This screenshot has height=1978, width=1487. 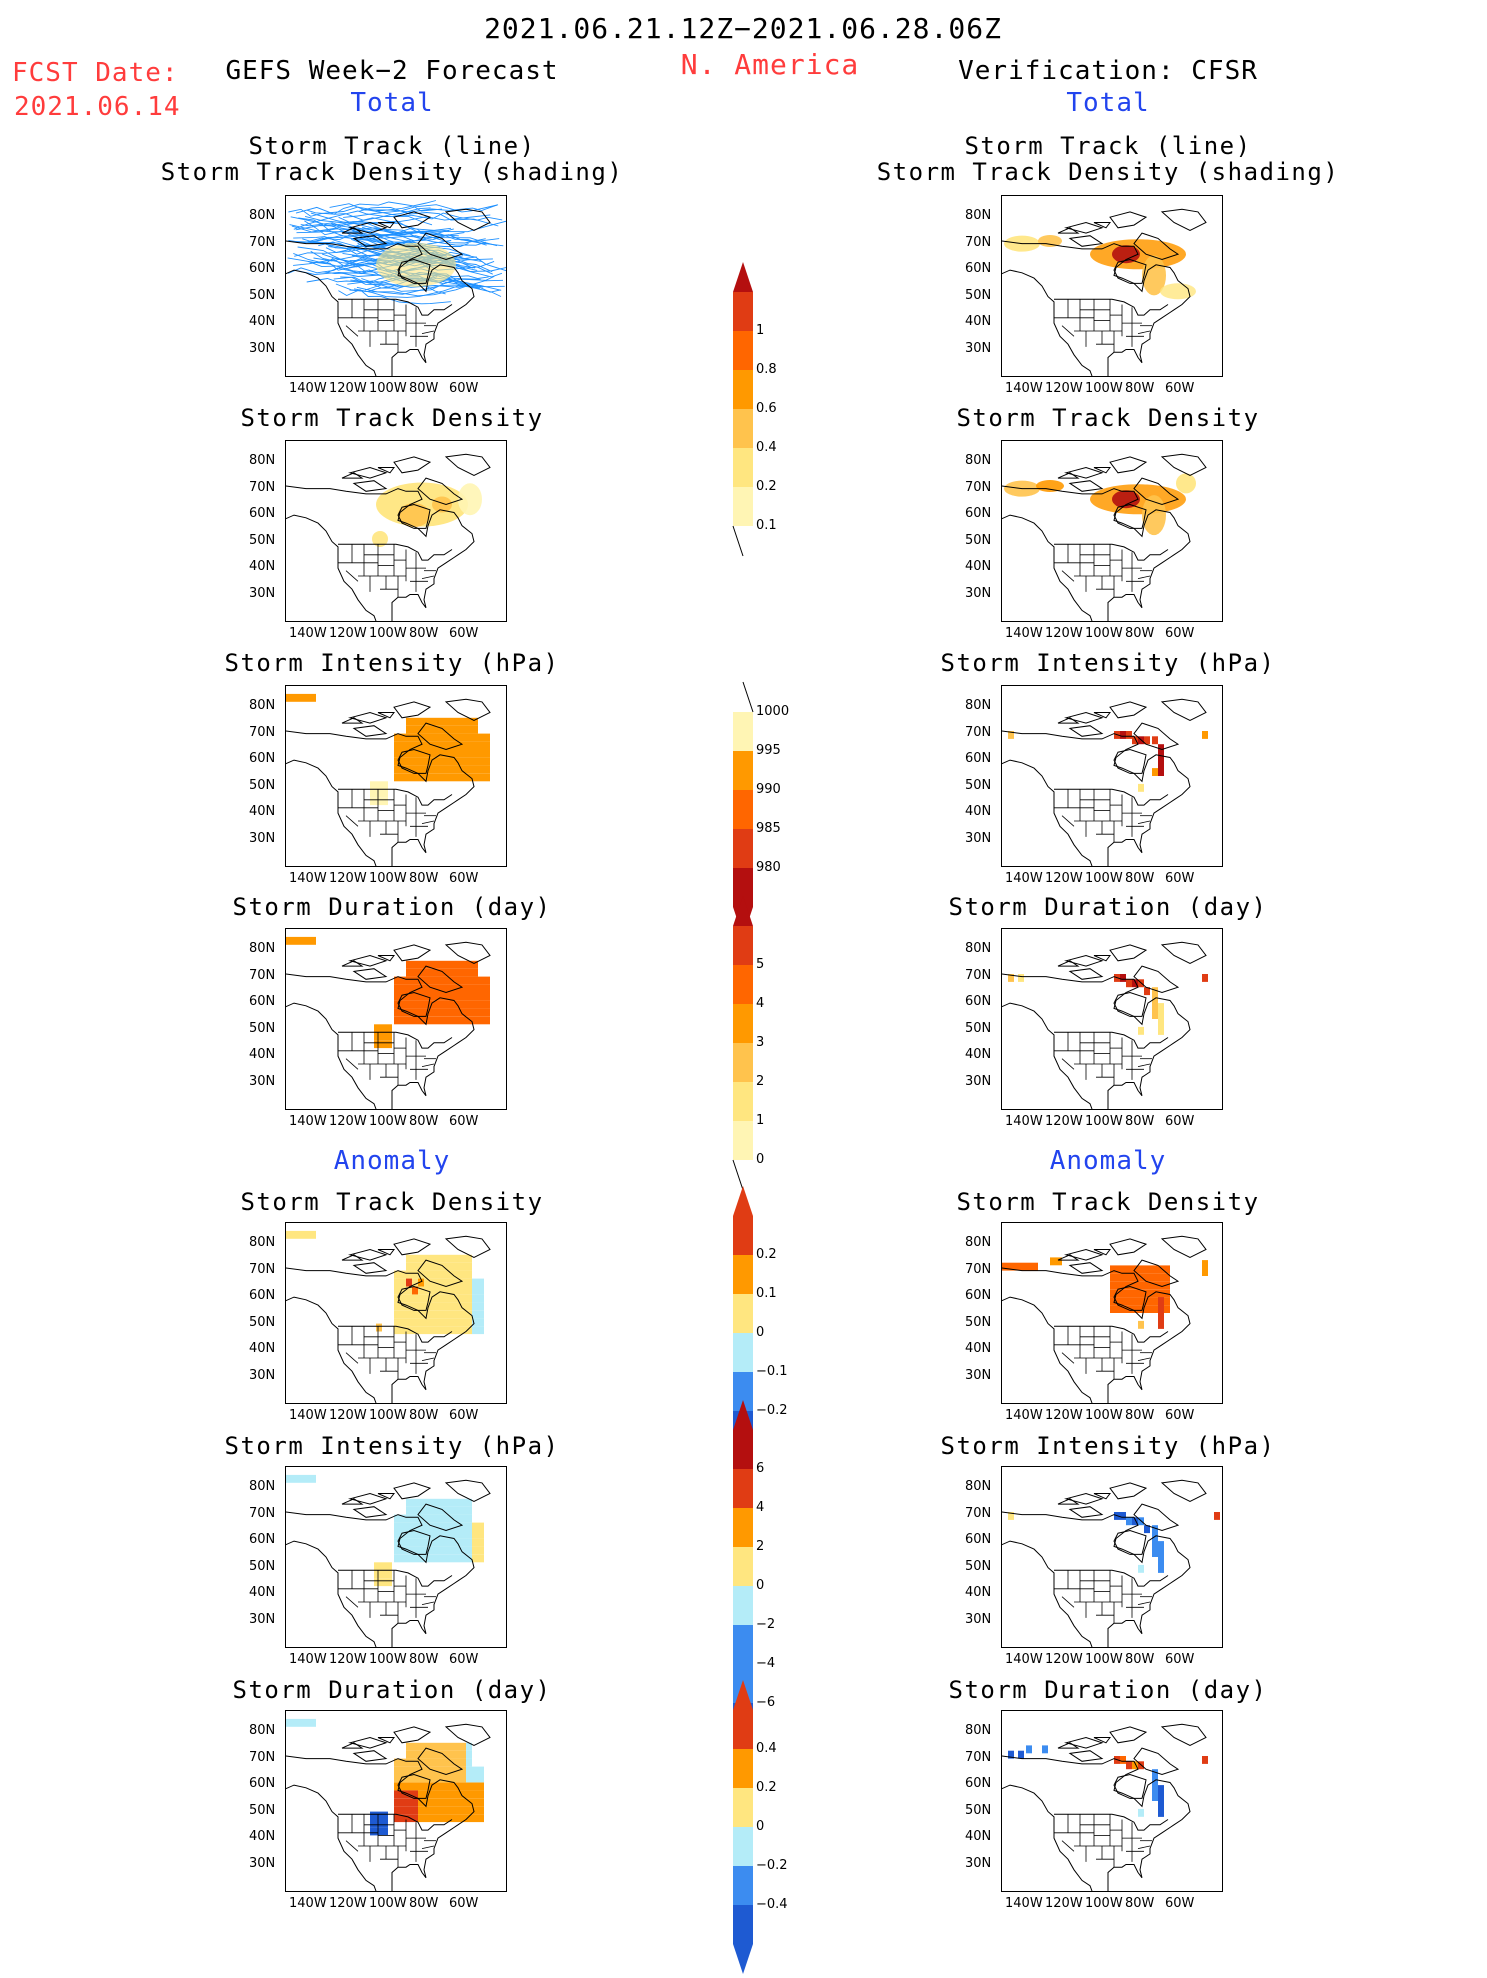 What do you see at coordinates (760, 1507) in the screenshot?
I see `colorbar-label: 4` at bounding box center [760, 1507].